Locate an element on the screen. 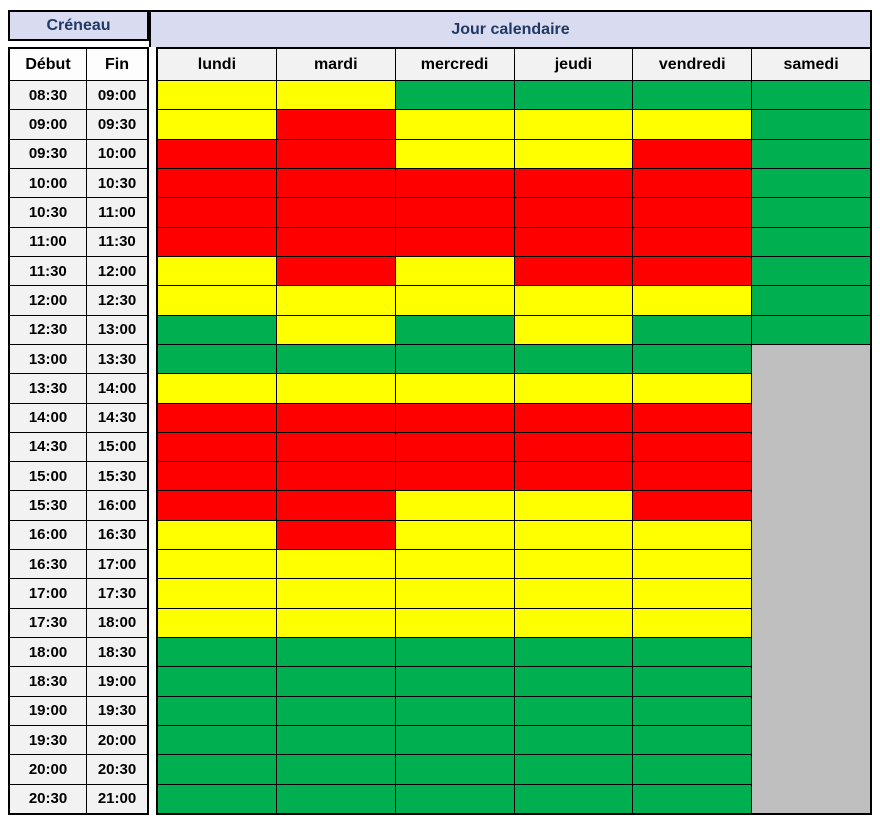 The height and width of the screenshot is (826, 880). time-end-cell: 13:30 is located at coordinates (117, 359).